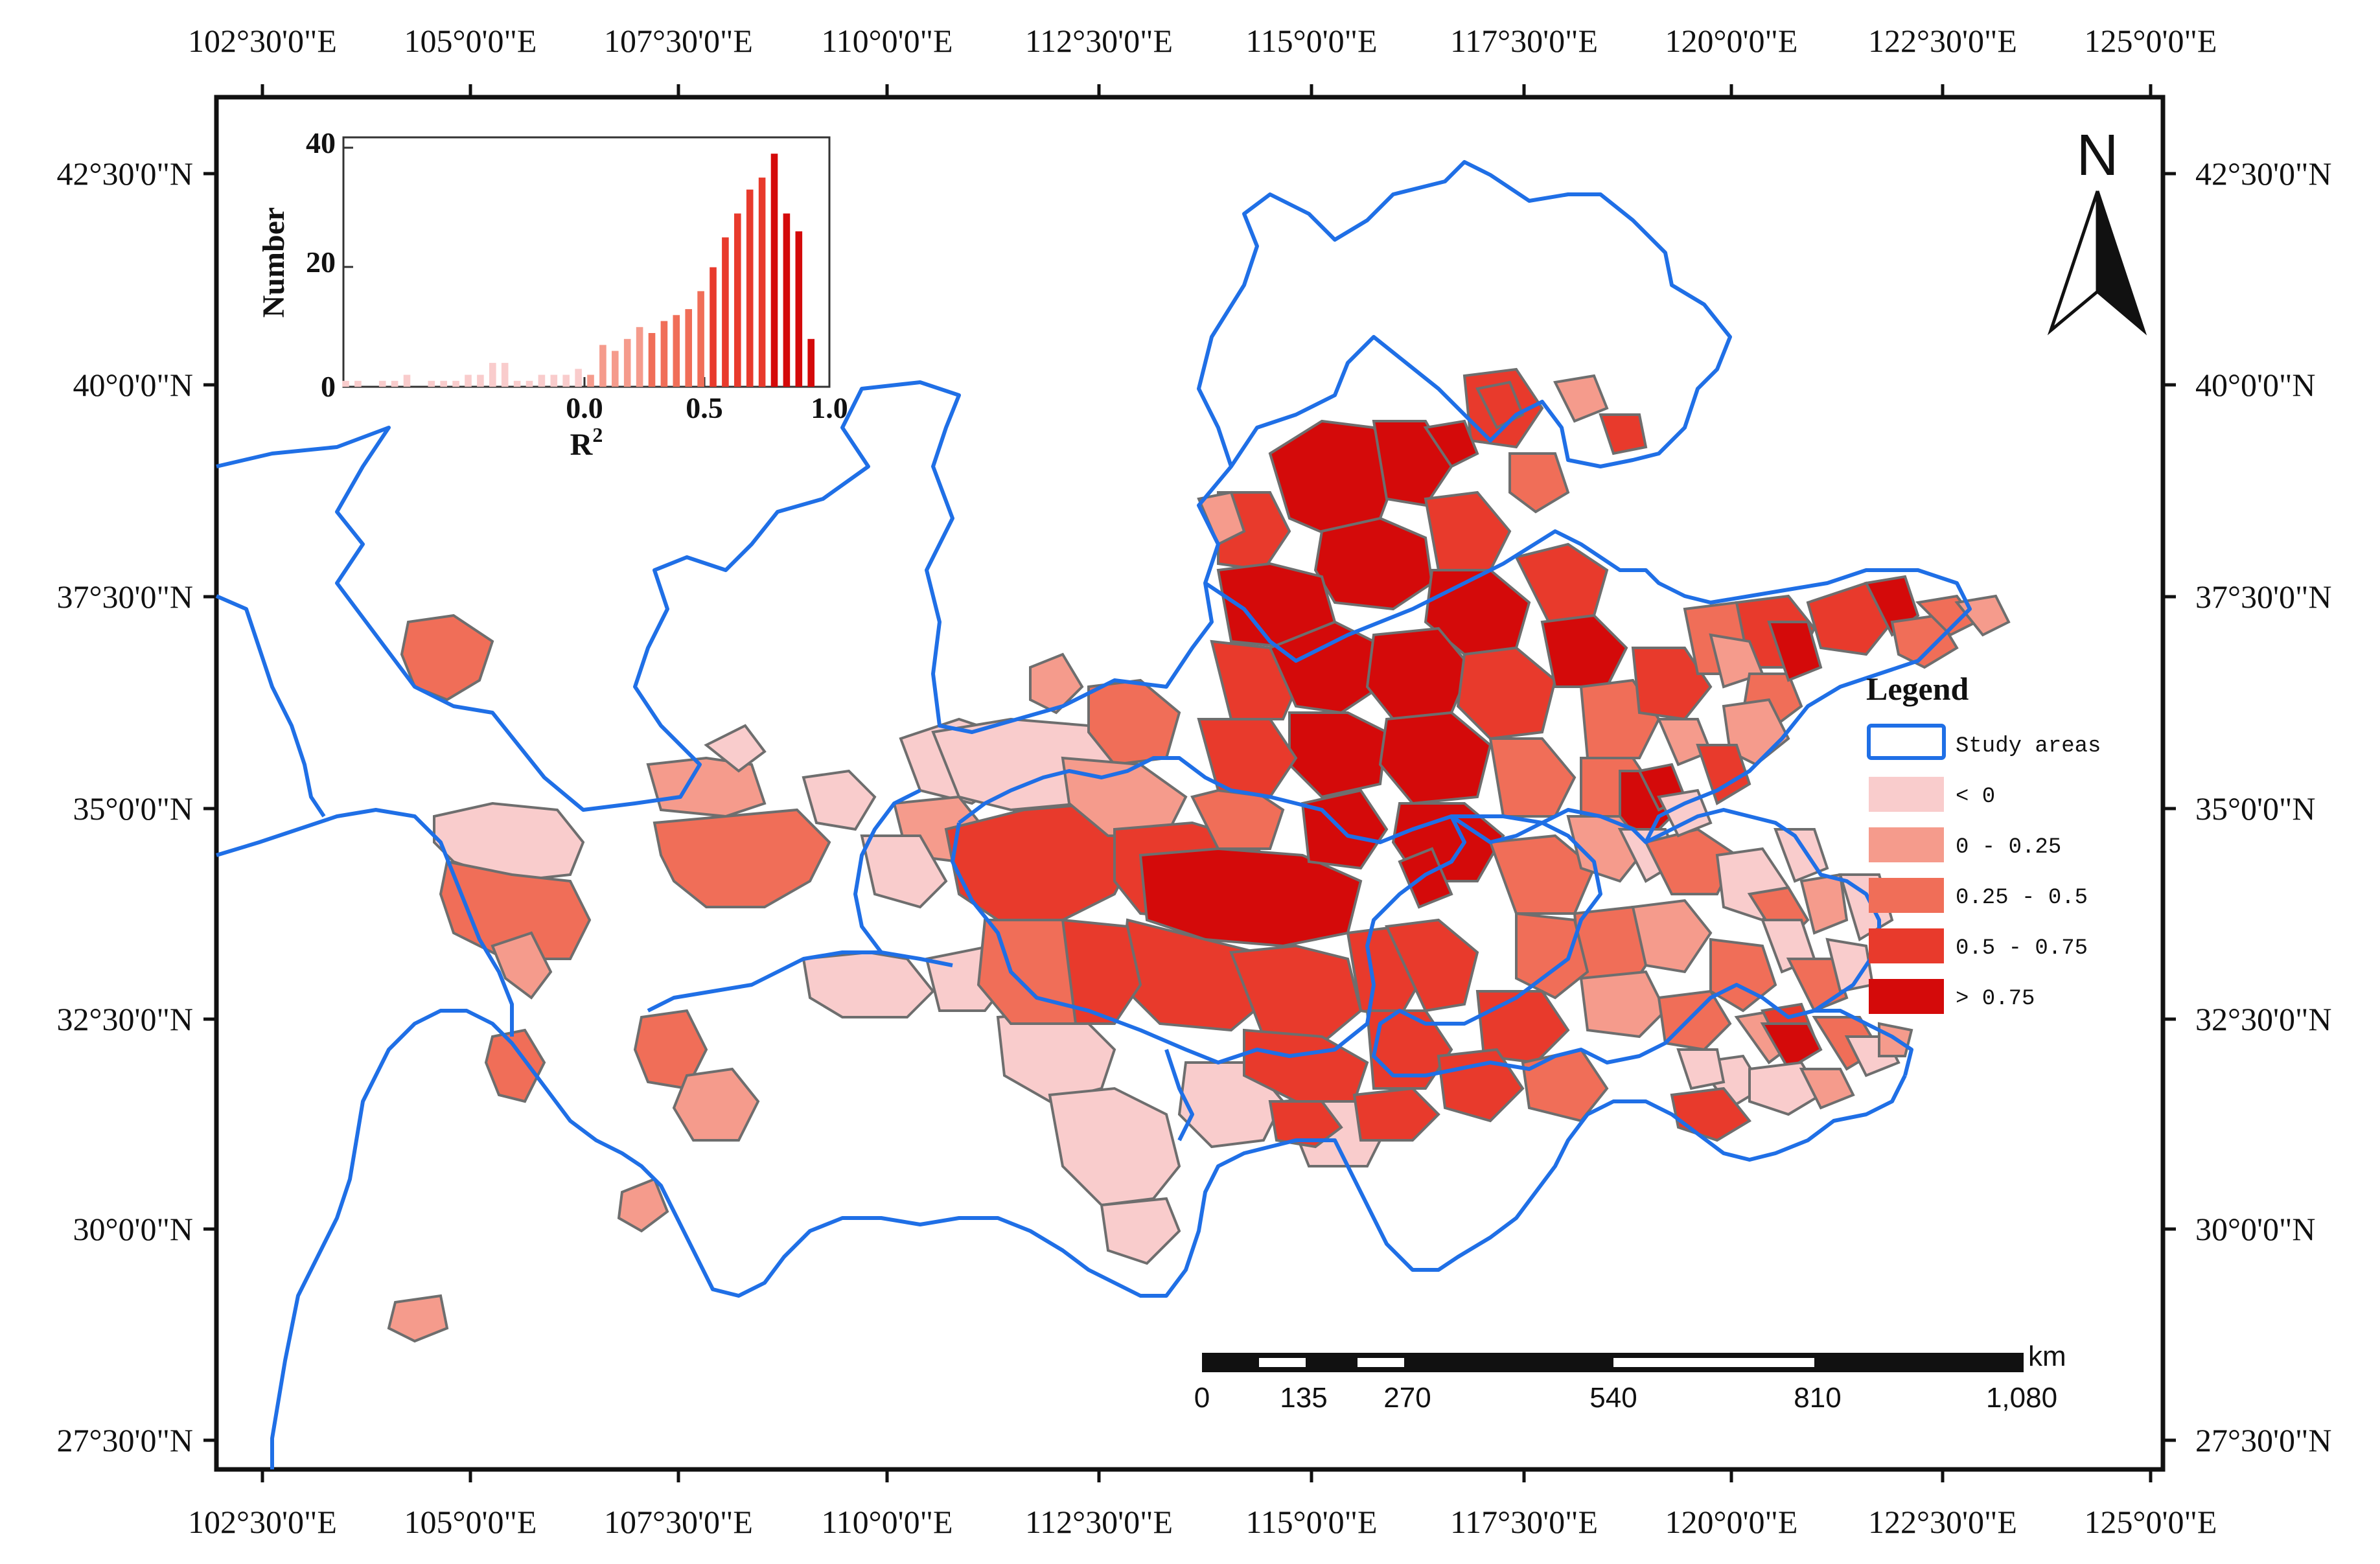 This screenshot has width=2380, height=1564. Describe the element at coordinates (1304, 1398) in the screenshot. I see `scale-label: 135` at that location.